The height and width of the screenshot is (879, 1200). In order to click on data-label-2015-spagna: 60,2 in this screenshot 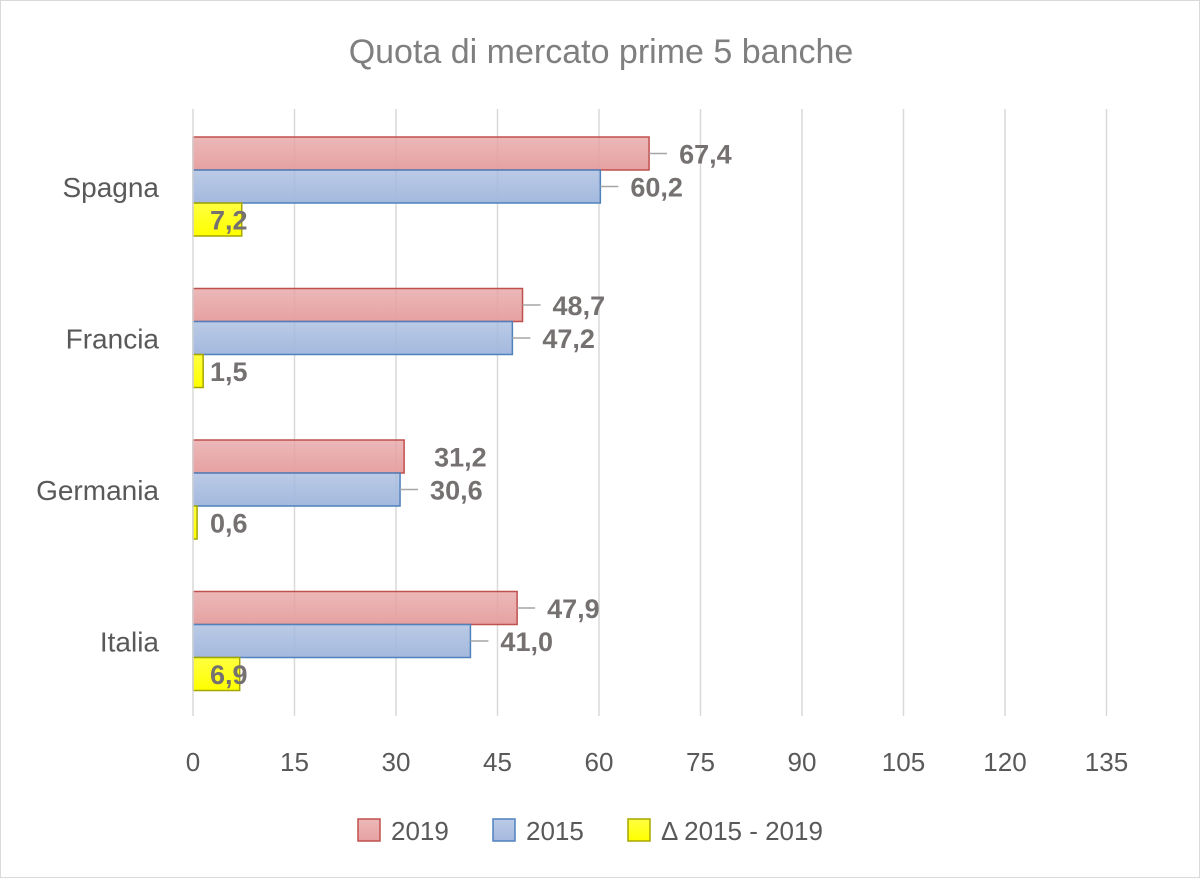, I will do `click(656, 188)`.